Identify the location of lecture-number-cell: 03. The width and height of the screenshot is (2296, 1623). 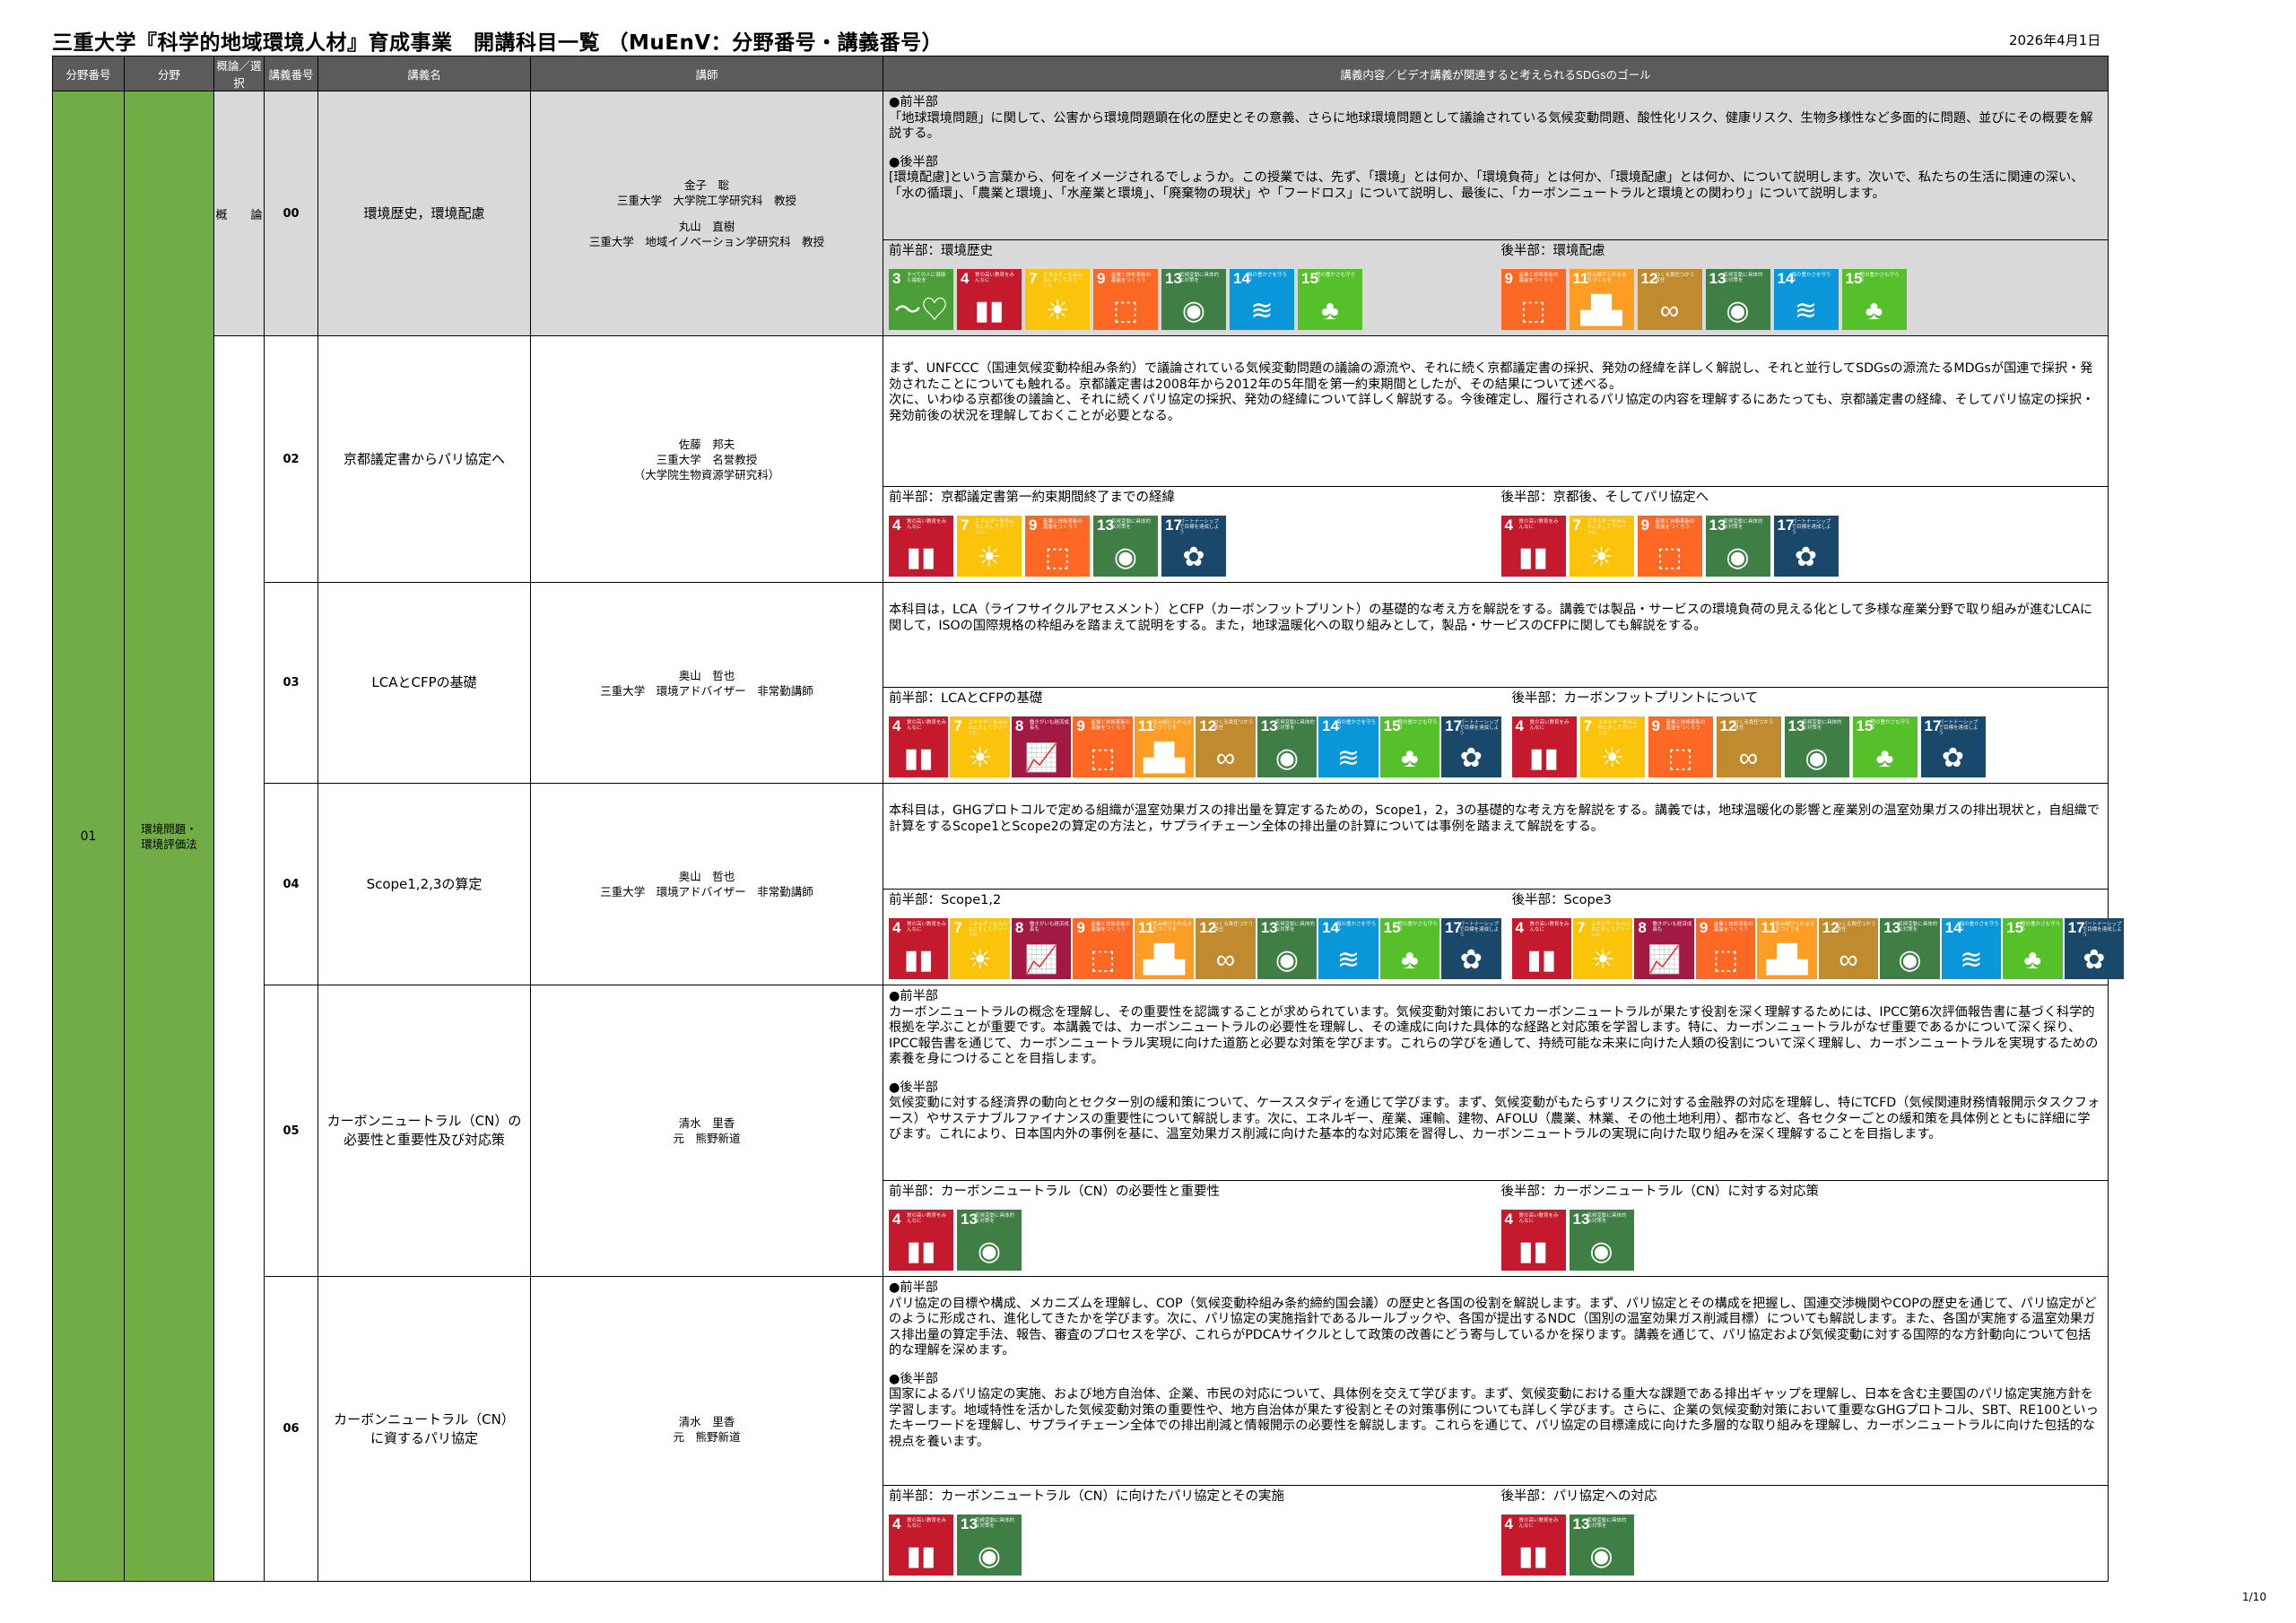
(291, 683).